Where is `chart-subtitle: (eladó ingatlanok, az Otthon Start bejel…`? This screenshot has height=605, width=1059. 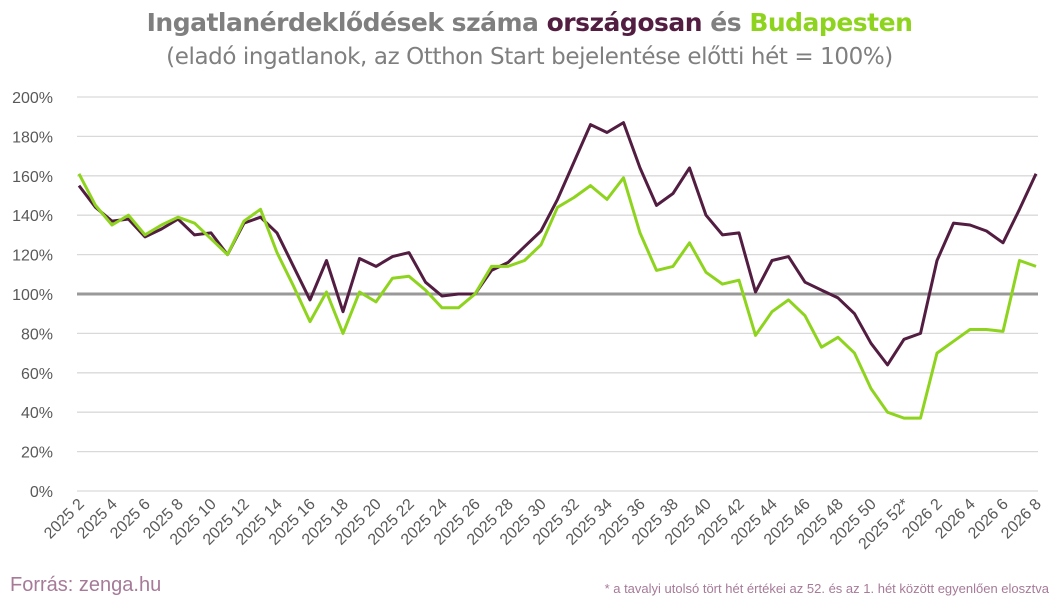 chart-subtitle: (eladó ingatlanok, az Otthon Start bejel… is located at coordinates (529, 57).